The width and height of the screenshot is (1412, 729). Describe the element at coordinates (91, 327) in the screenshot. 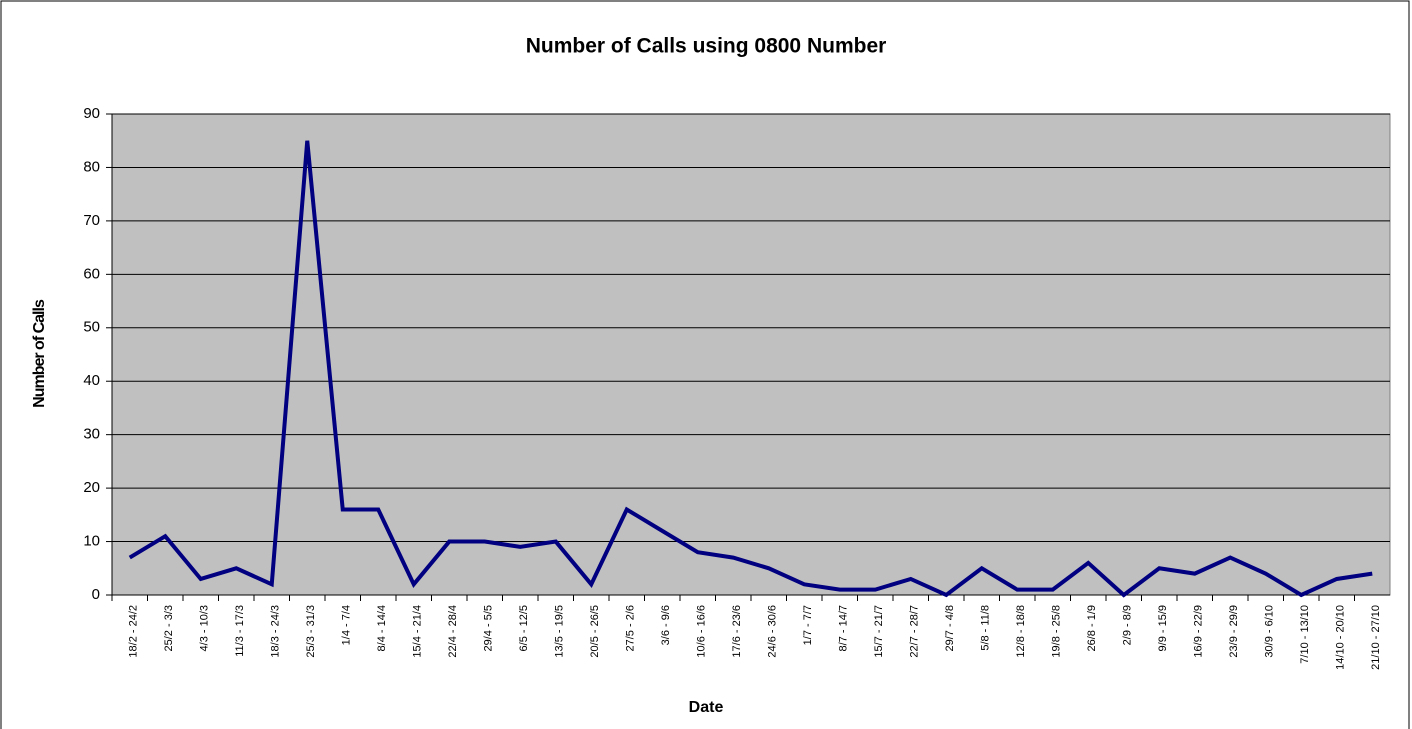

I see `y-tick-label: 50` at that location.